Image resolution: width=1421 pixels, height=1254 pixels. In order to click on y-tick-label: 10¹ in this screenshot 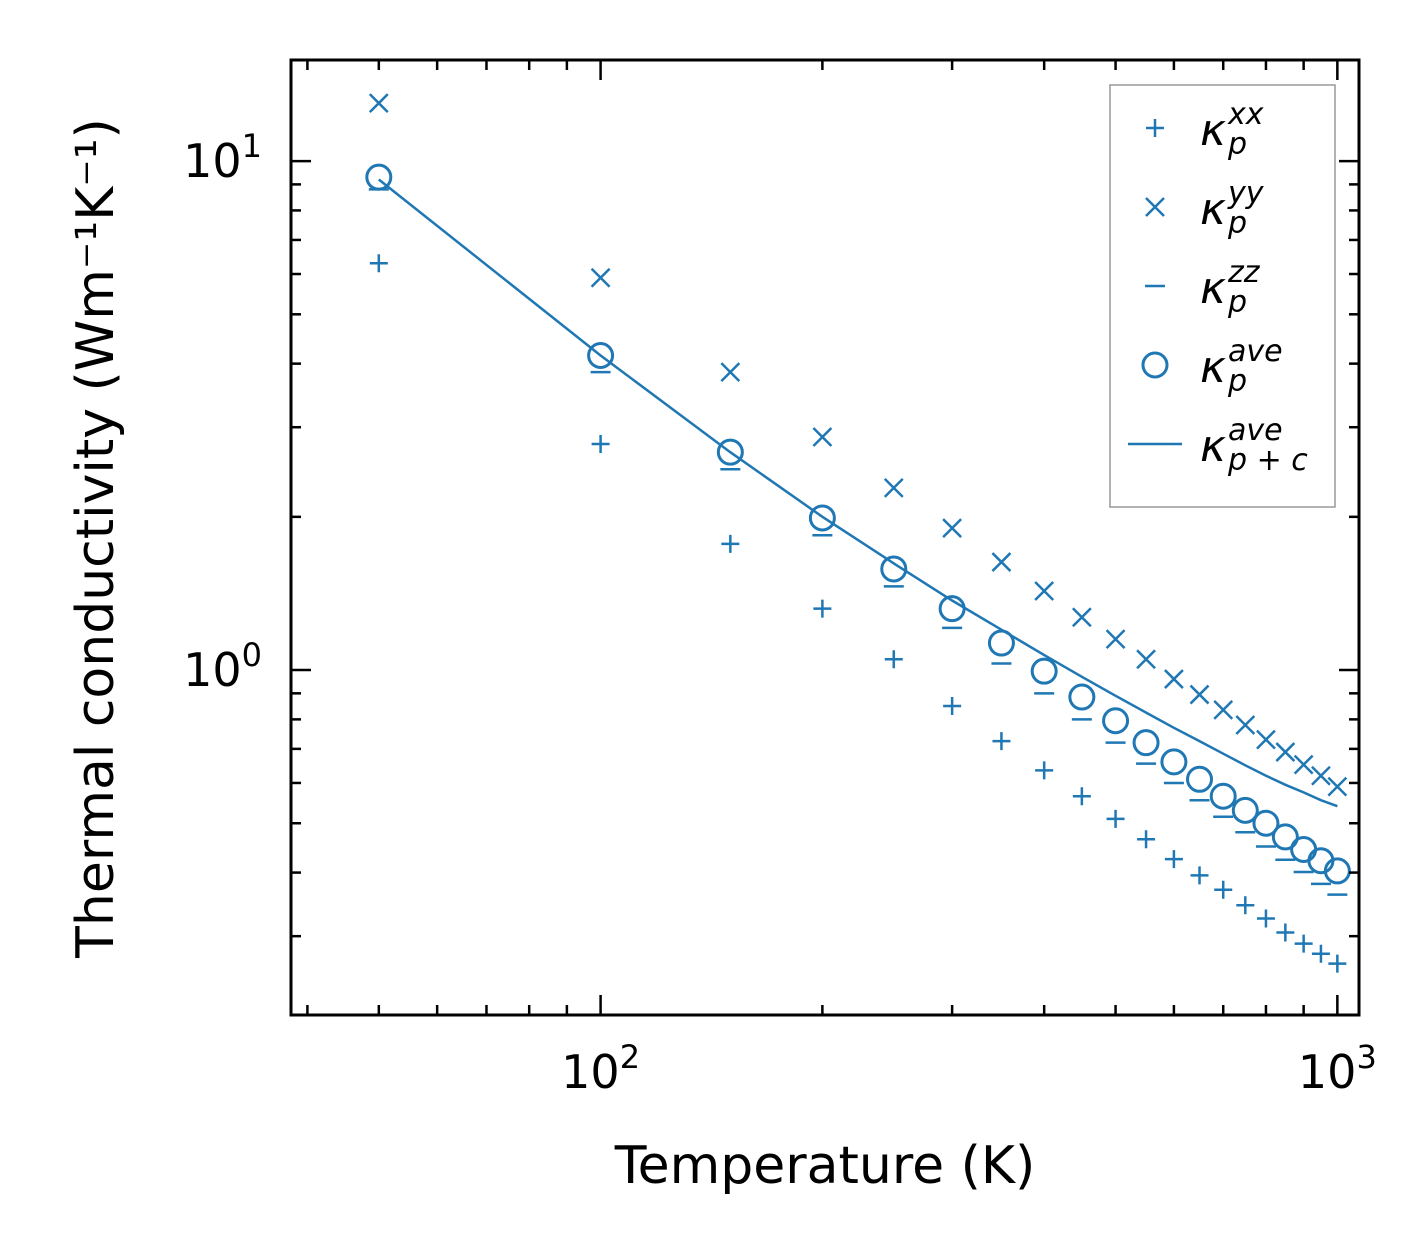, I will do `click(222, 157)`.